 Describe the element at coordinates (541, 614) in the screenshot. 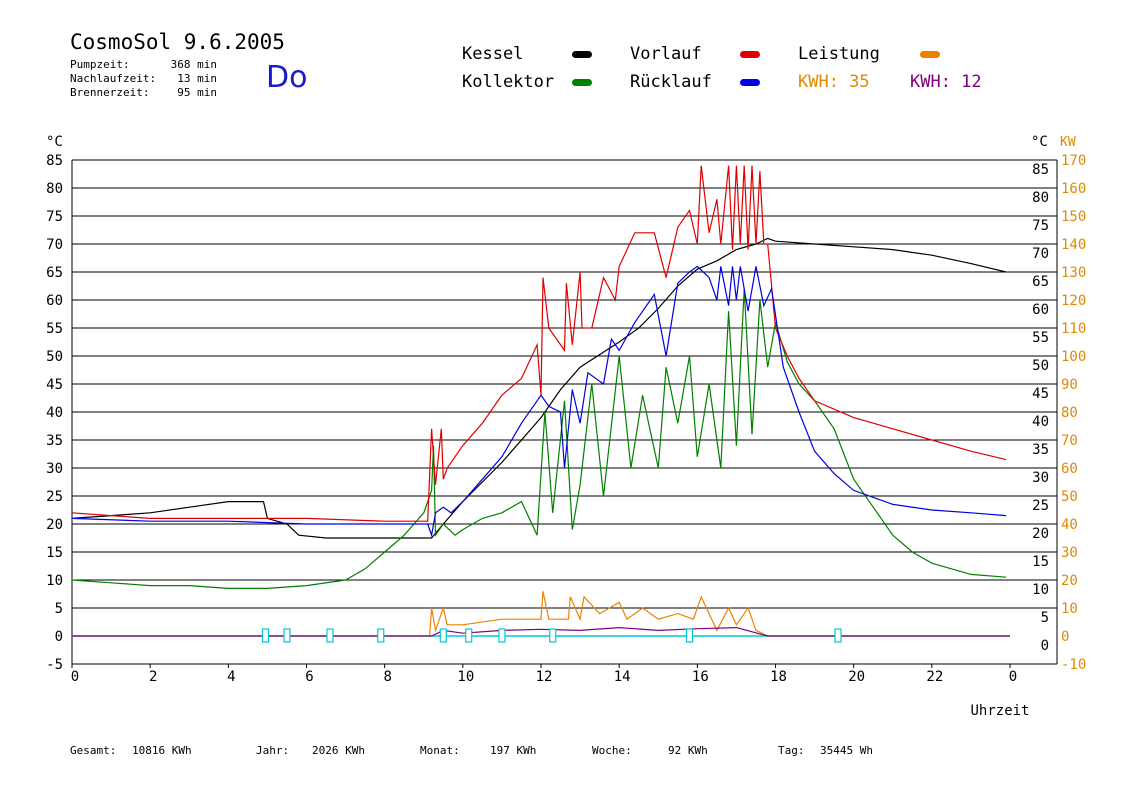

I see `series-line-leistung` at that location.